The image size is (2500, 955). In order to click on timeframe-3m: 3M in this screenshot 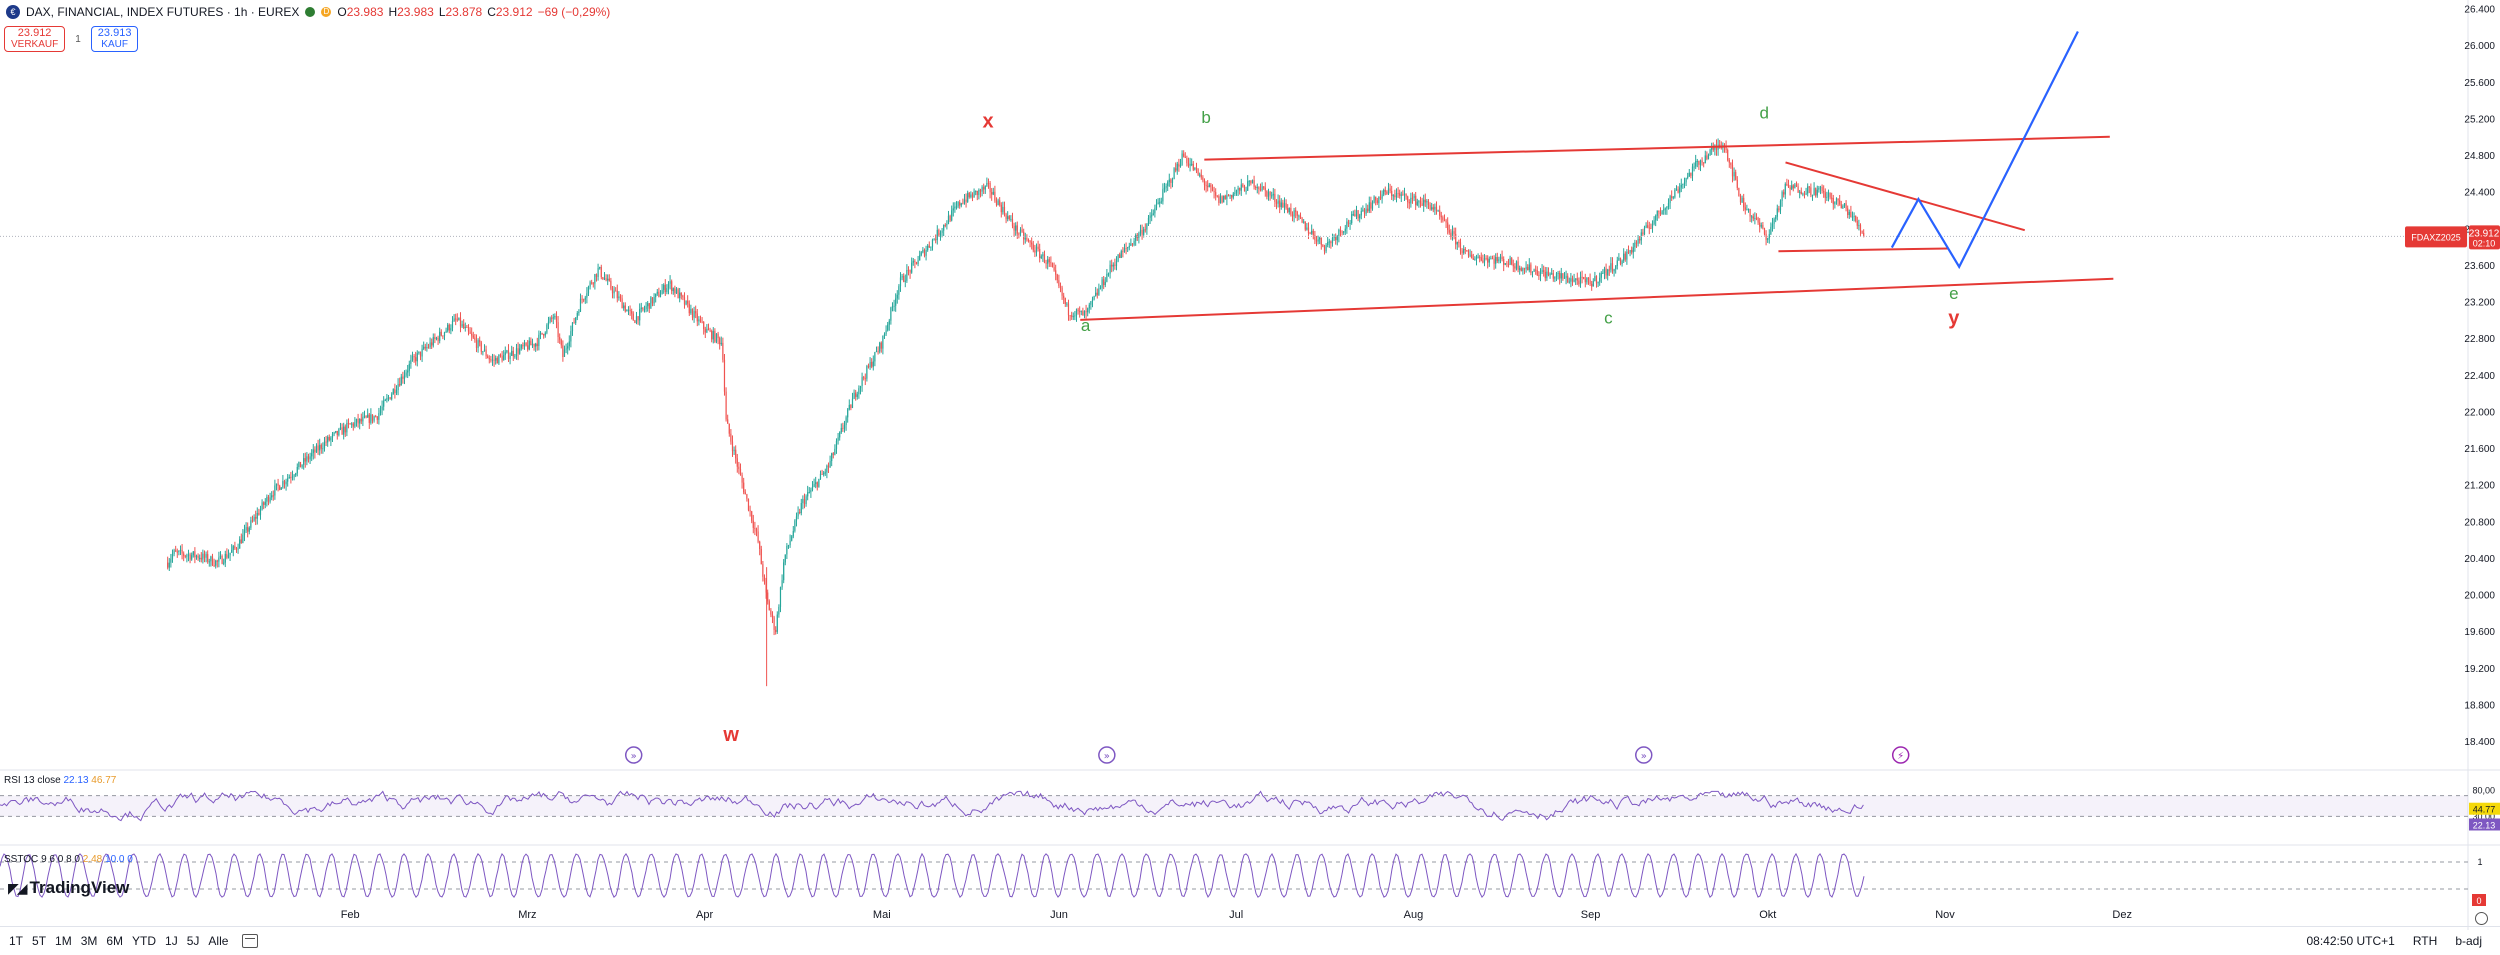, I will do `click(89, 941)`.